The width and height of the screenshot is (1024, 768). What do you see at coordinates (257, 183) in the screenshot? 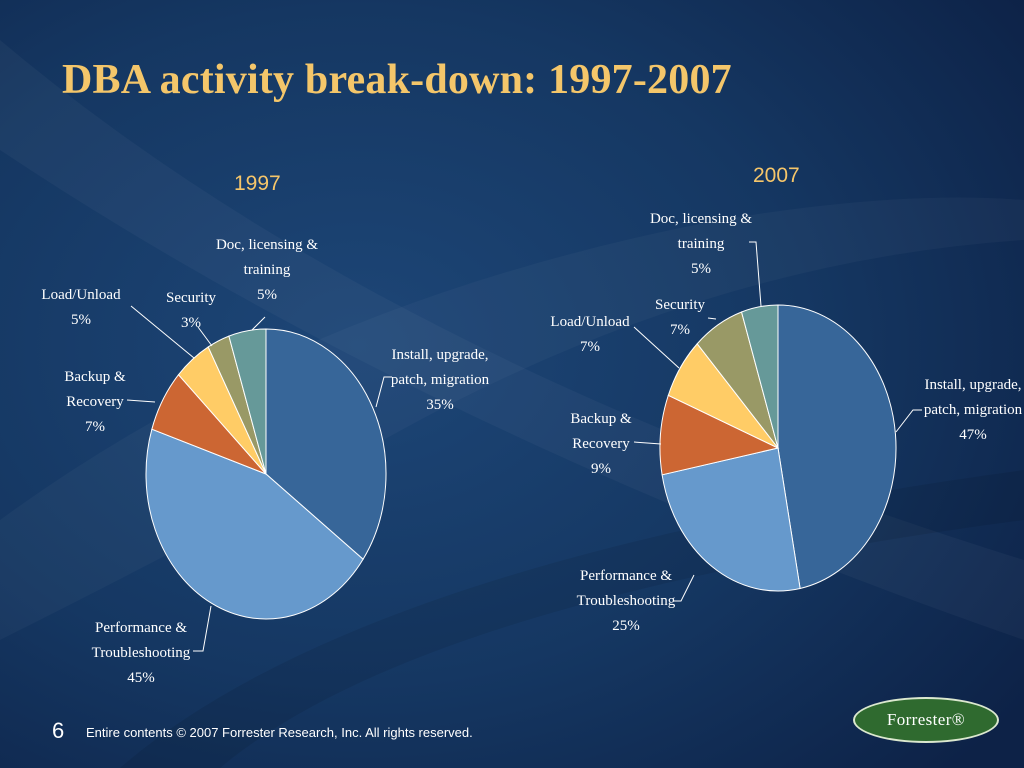
I see `chart-1997-title: 1997` at bounding box center [257, 183].